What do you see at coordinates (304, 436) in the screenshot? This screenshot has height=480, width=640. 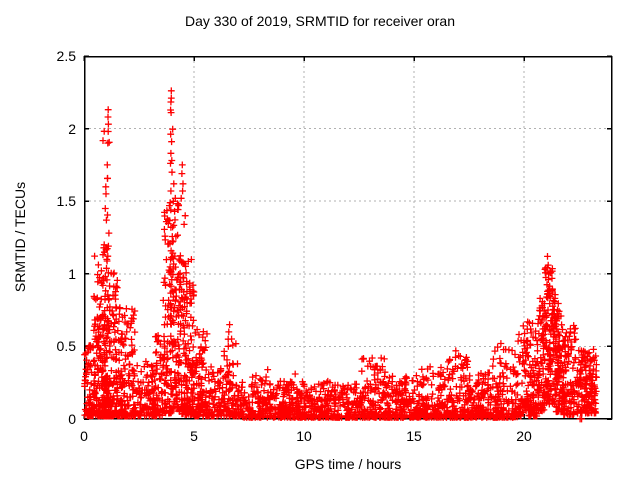 I see `x-tick-label: 10` at bounding box center [304, 436].